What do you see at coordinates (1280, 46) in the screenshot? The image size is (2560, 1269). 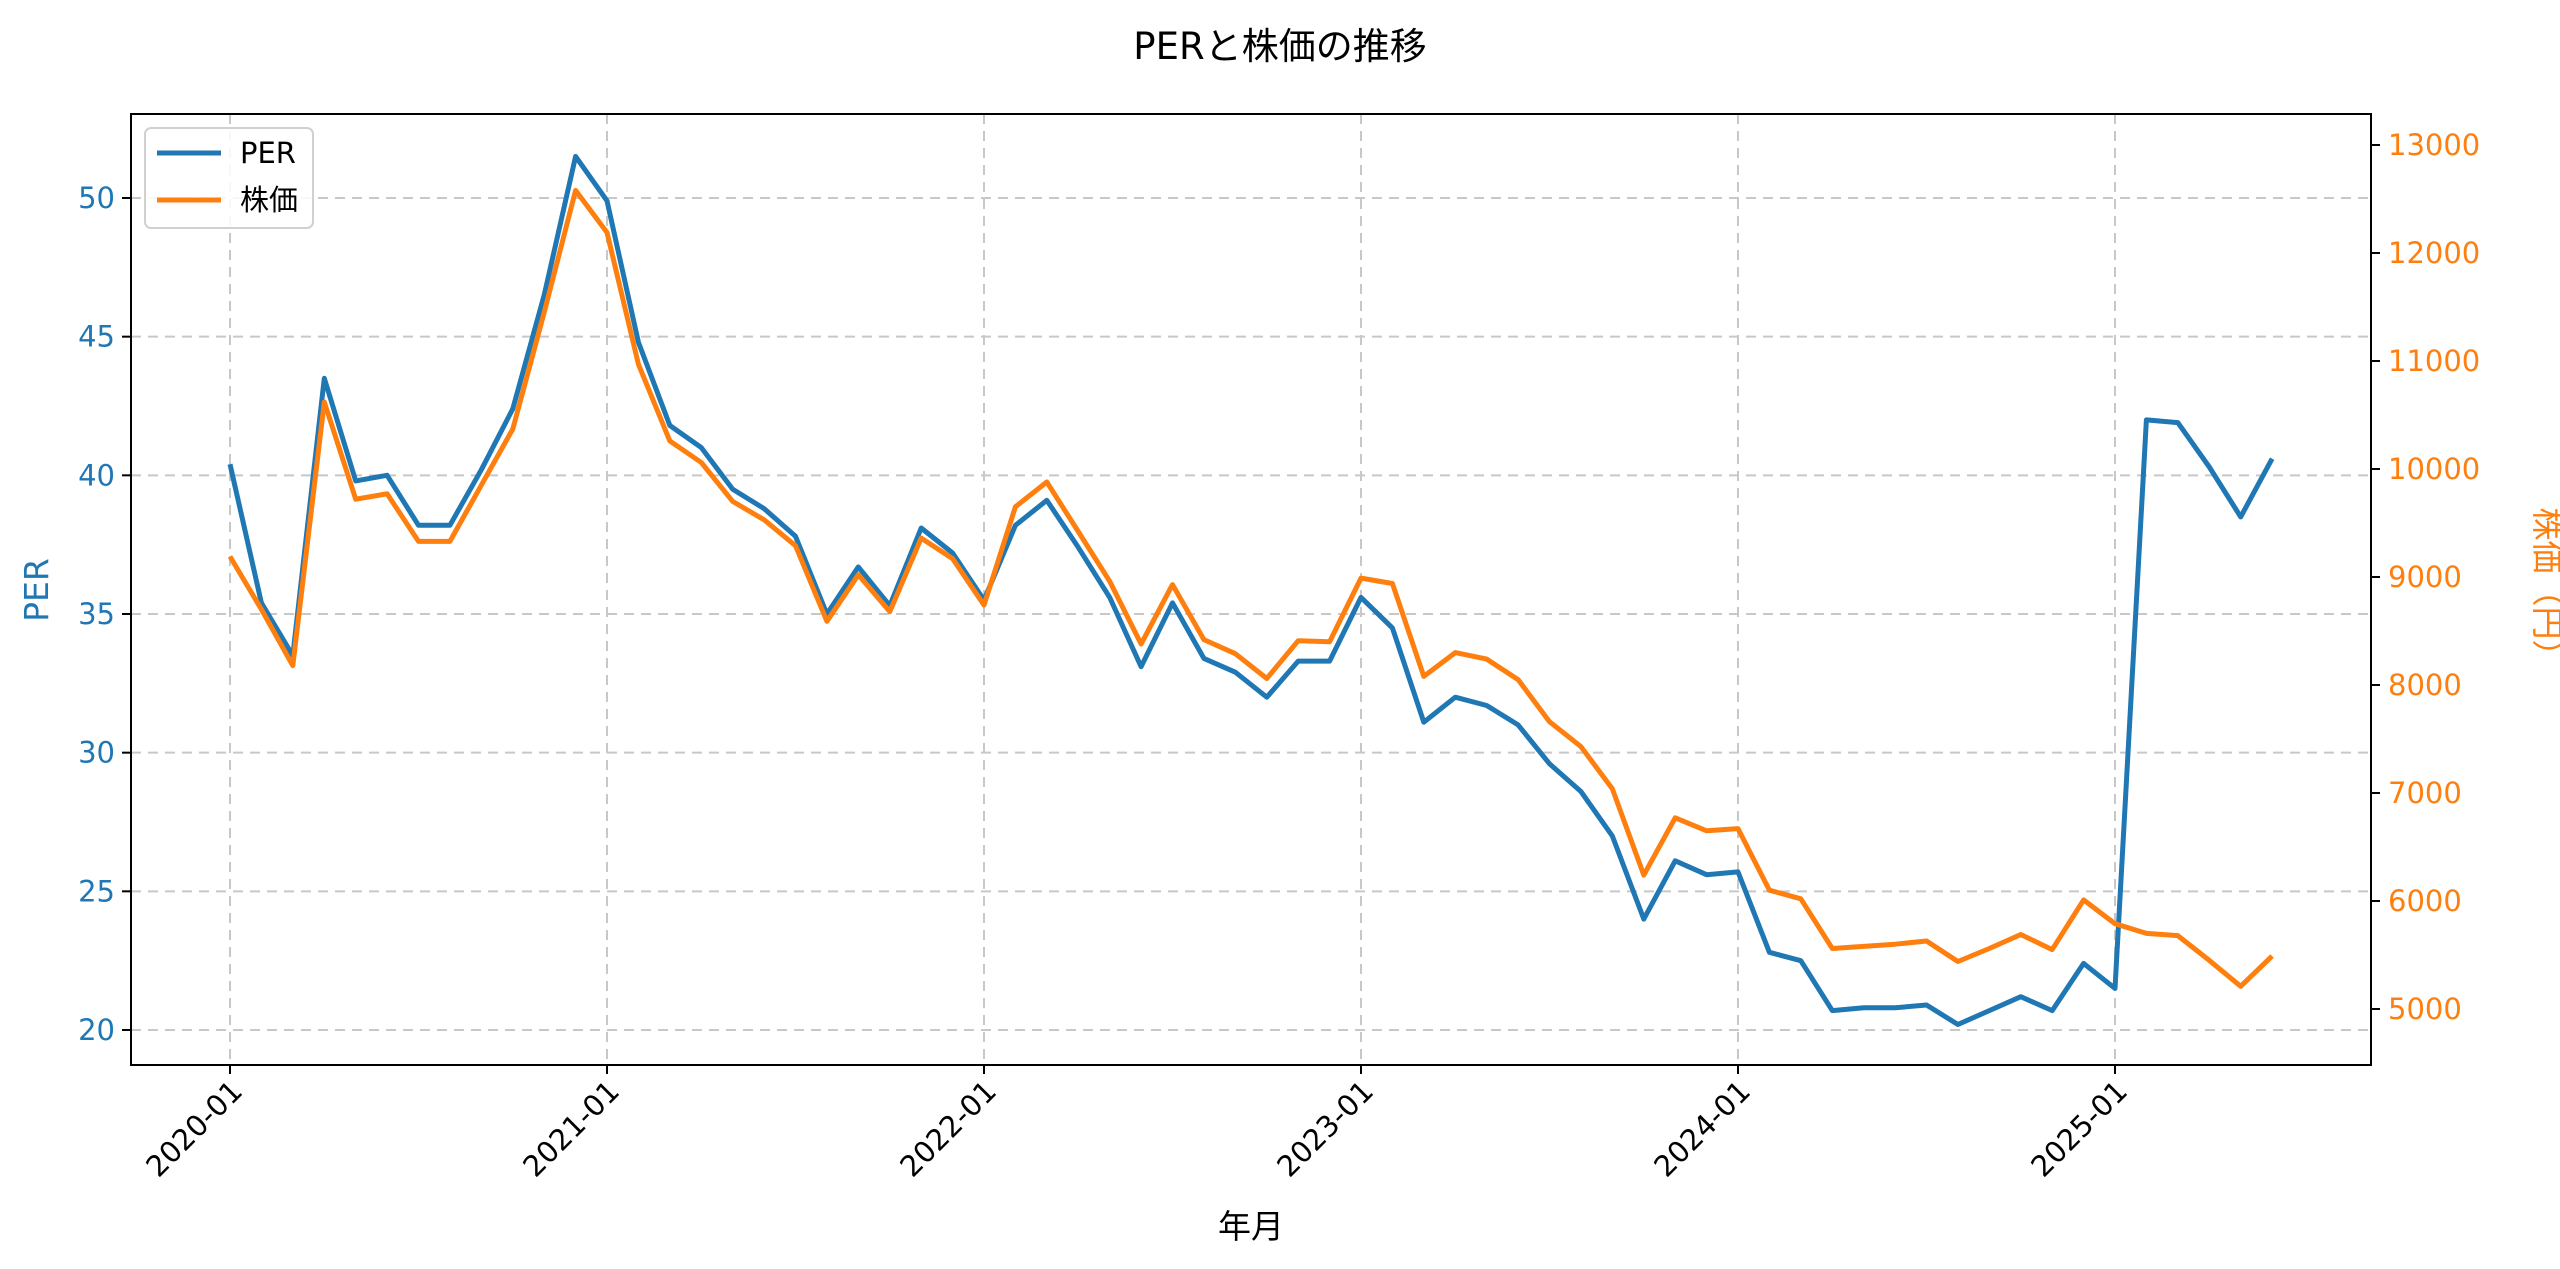 I see `chart-title: PERと株価の推移` at bounding box center [1280, 46].